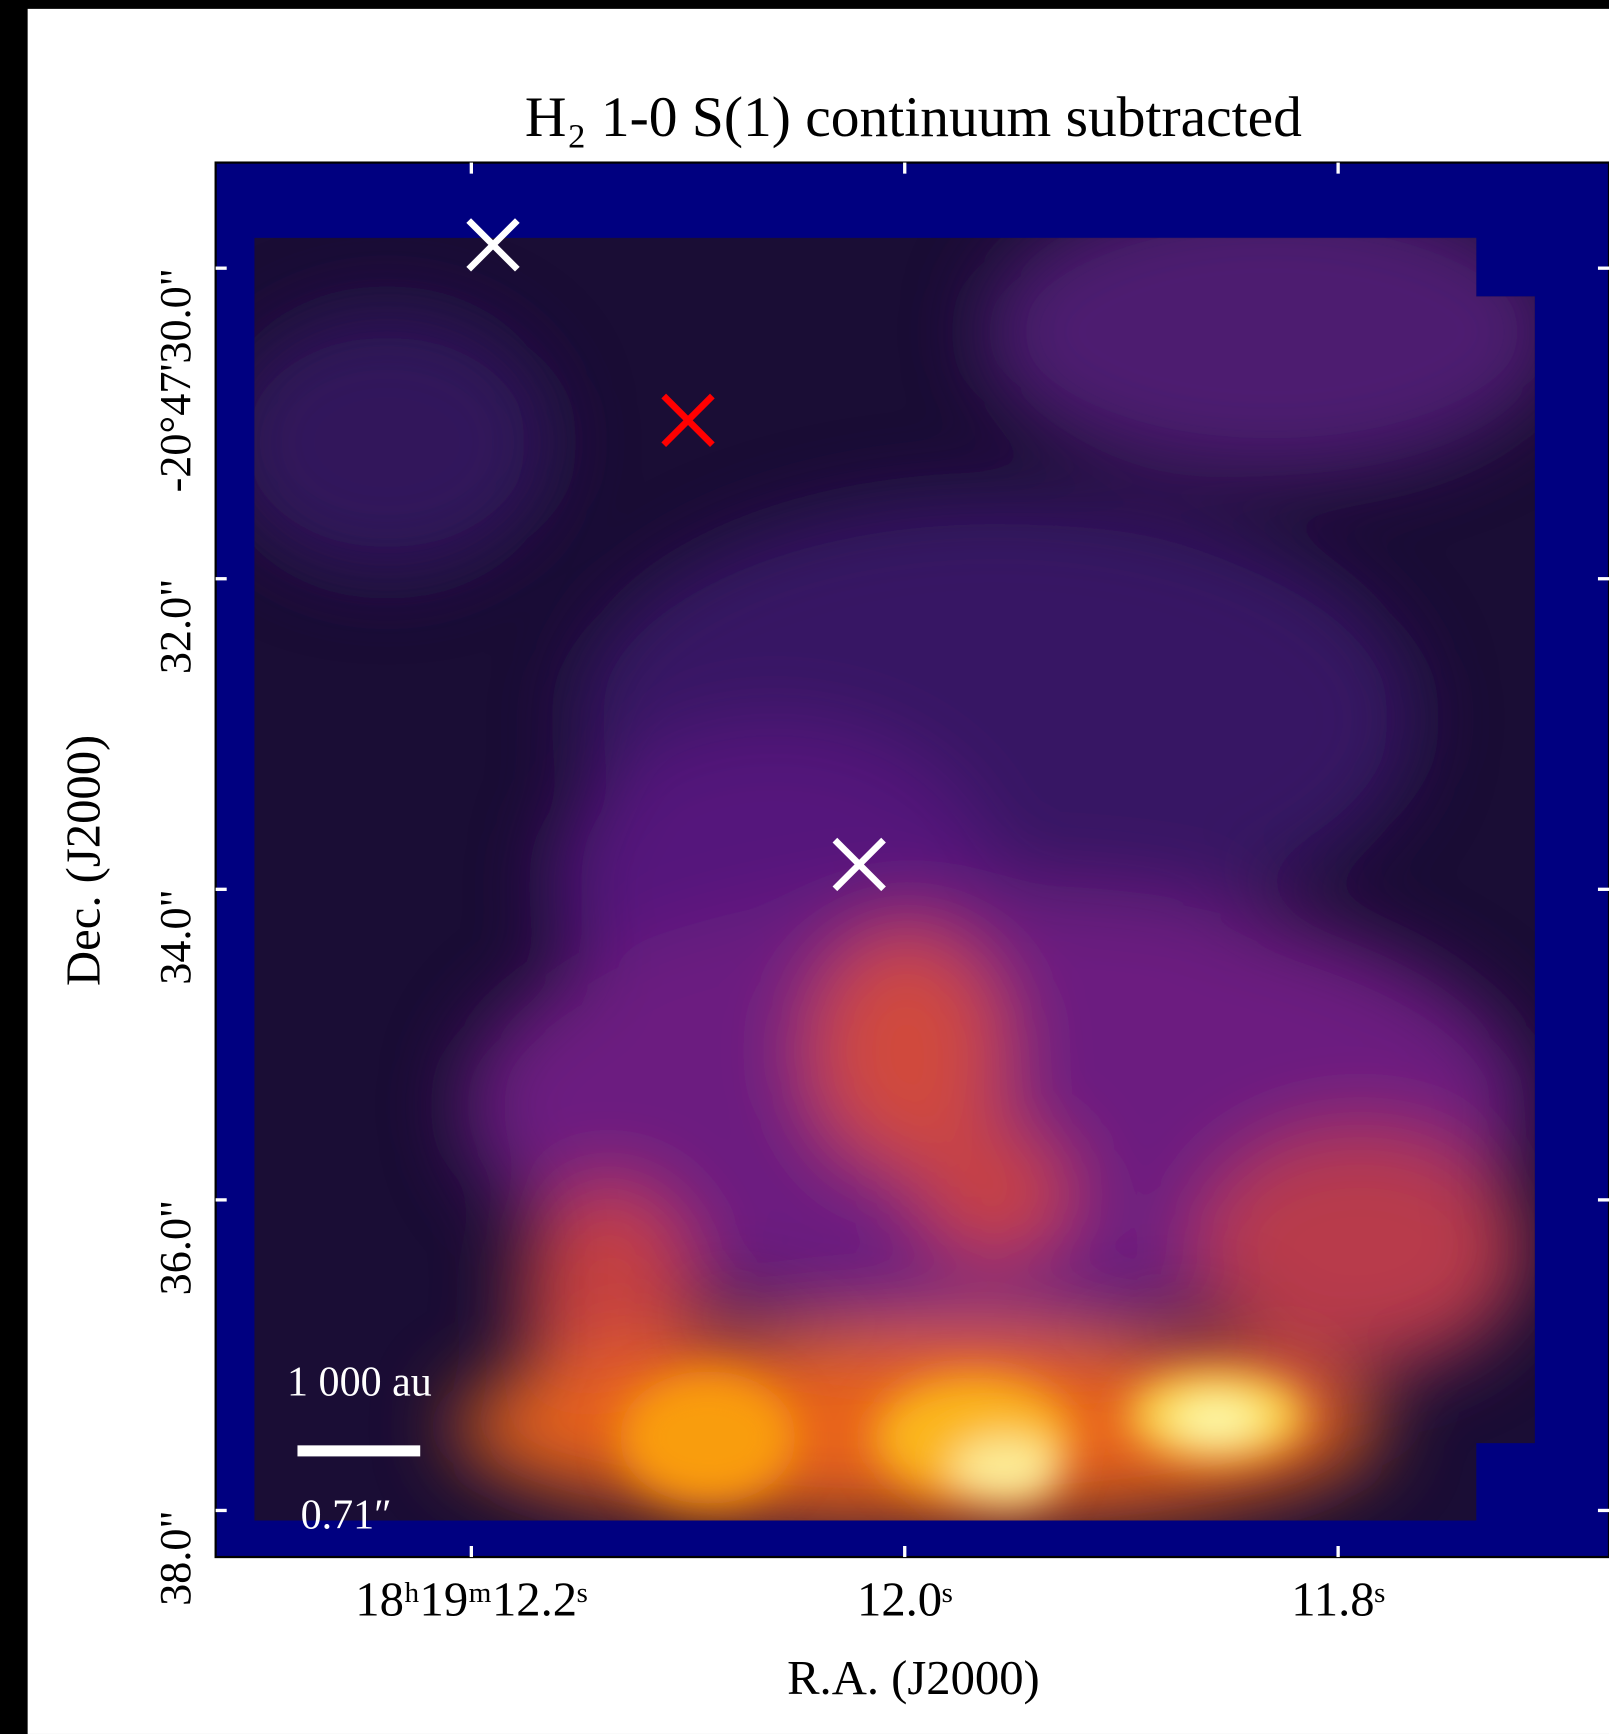 The height and width of the screenshot is (1734, 1609). What do you see at coordinates (1338, 1600) in the screenshot?
I see `x-tick-label: 11.8ˢ` at bounding box center [1338, 1600].